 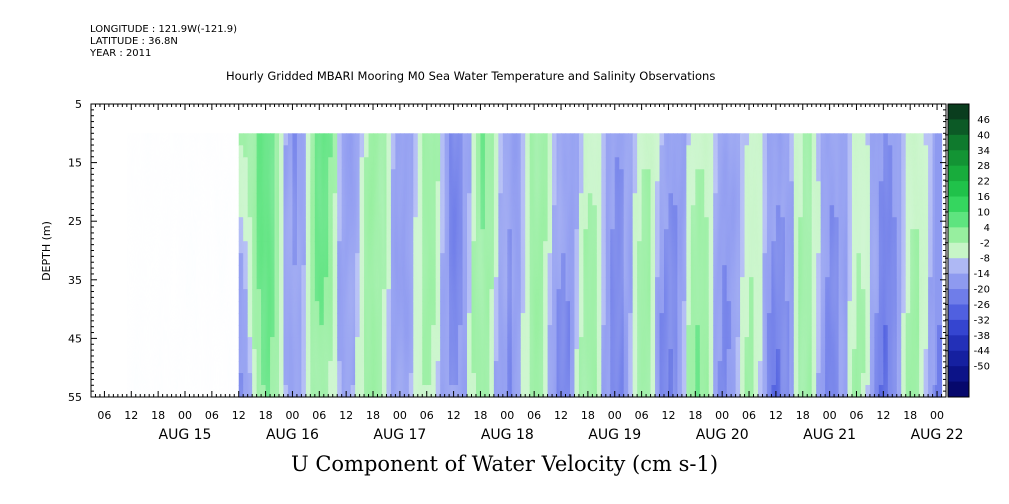 What do you see at coordinates (75, 280) in the screenshot?
I see `y-tick-label: 35` at bounding box center [75, 280].